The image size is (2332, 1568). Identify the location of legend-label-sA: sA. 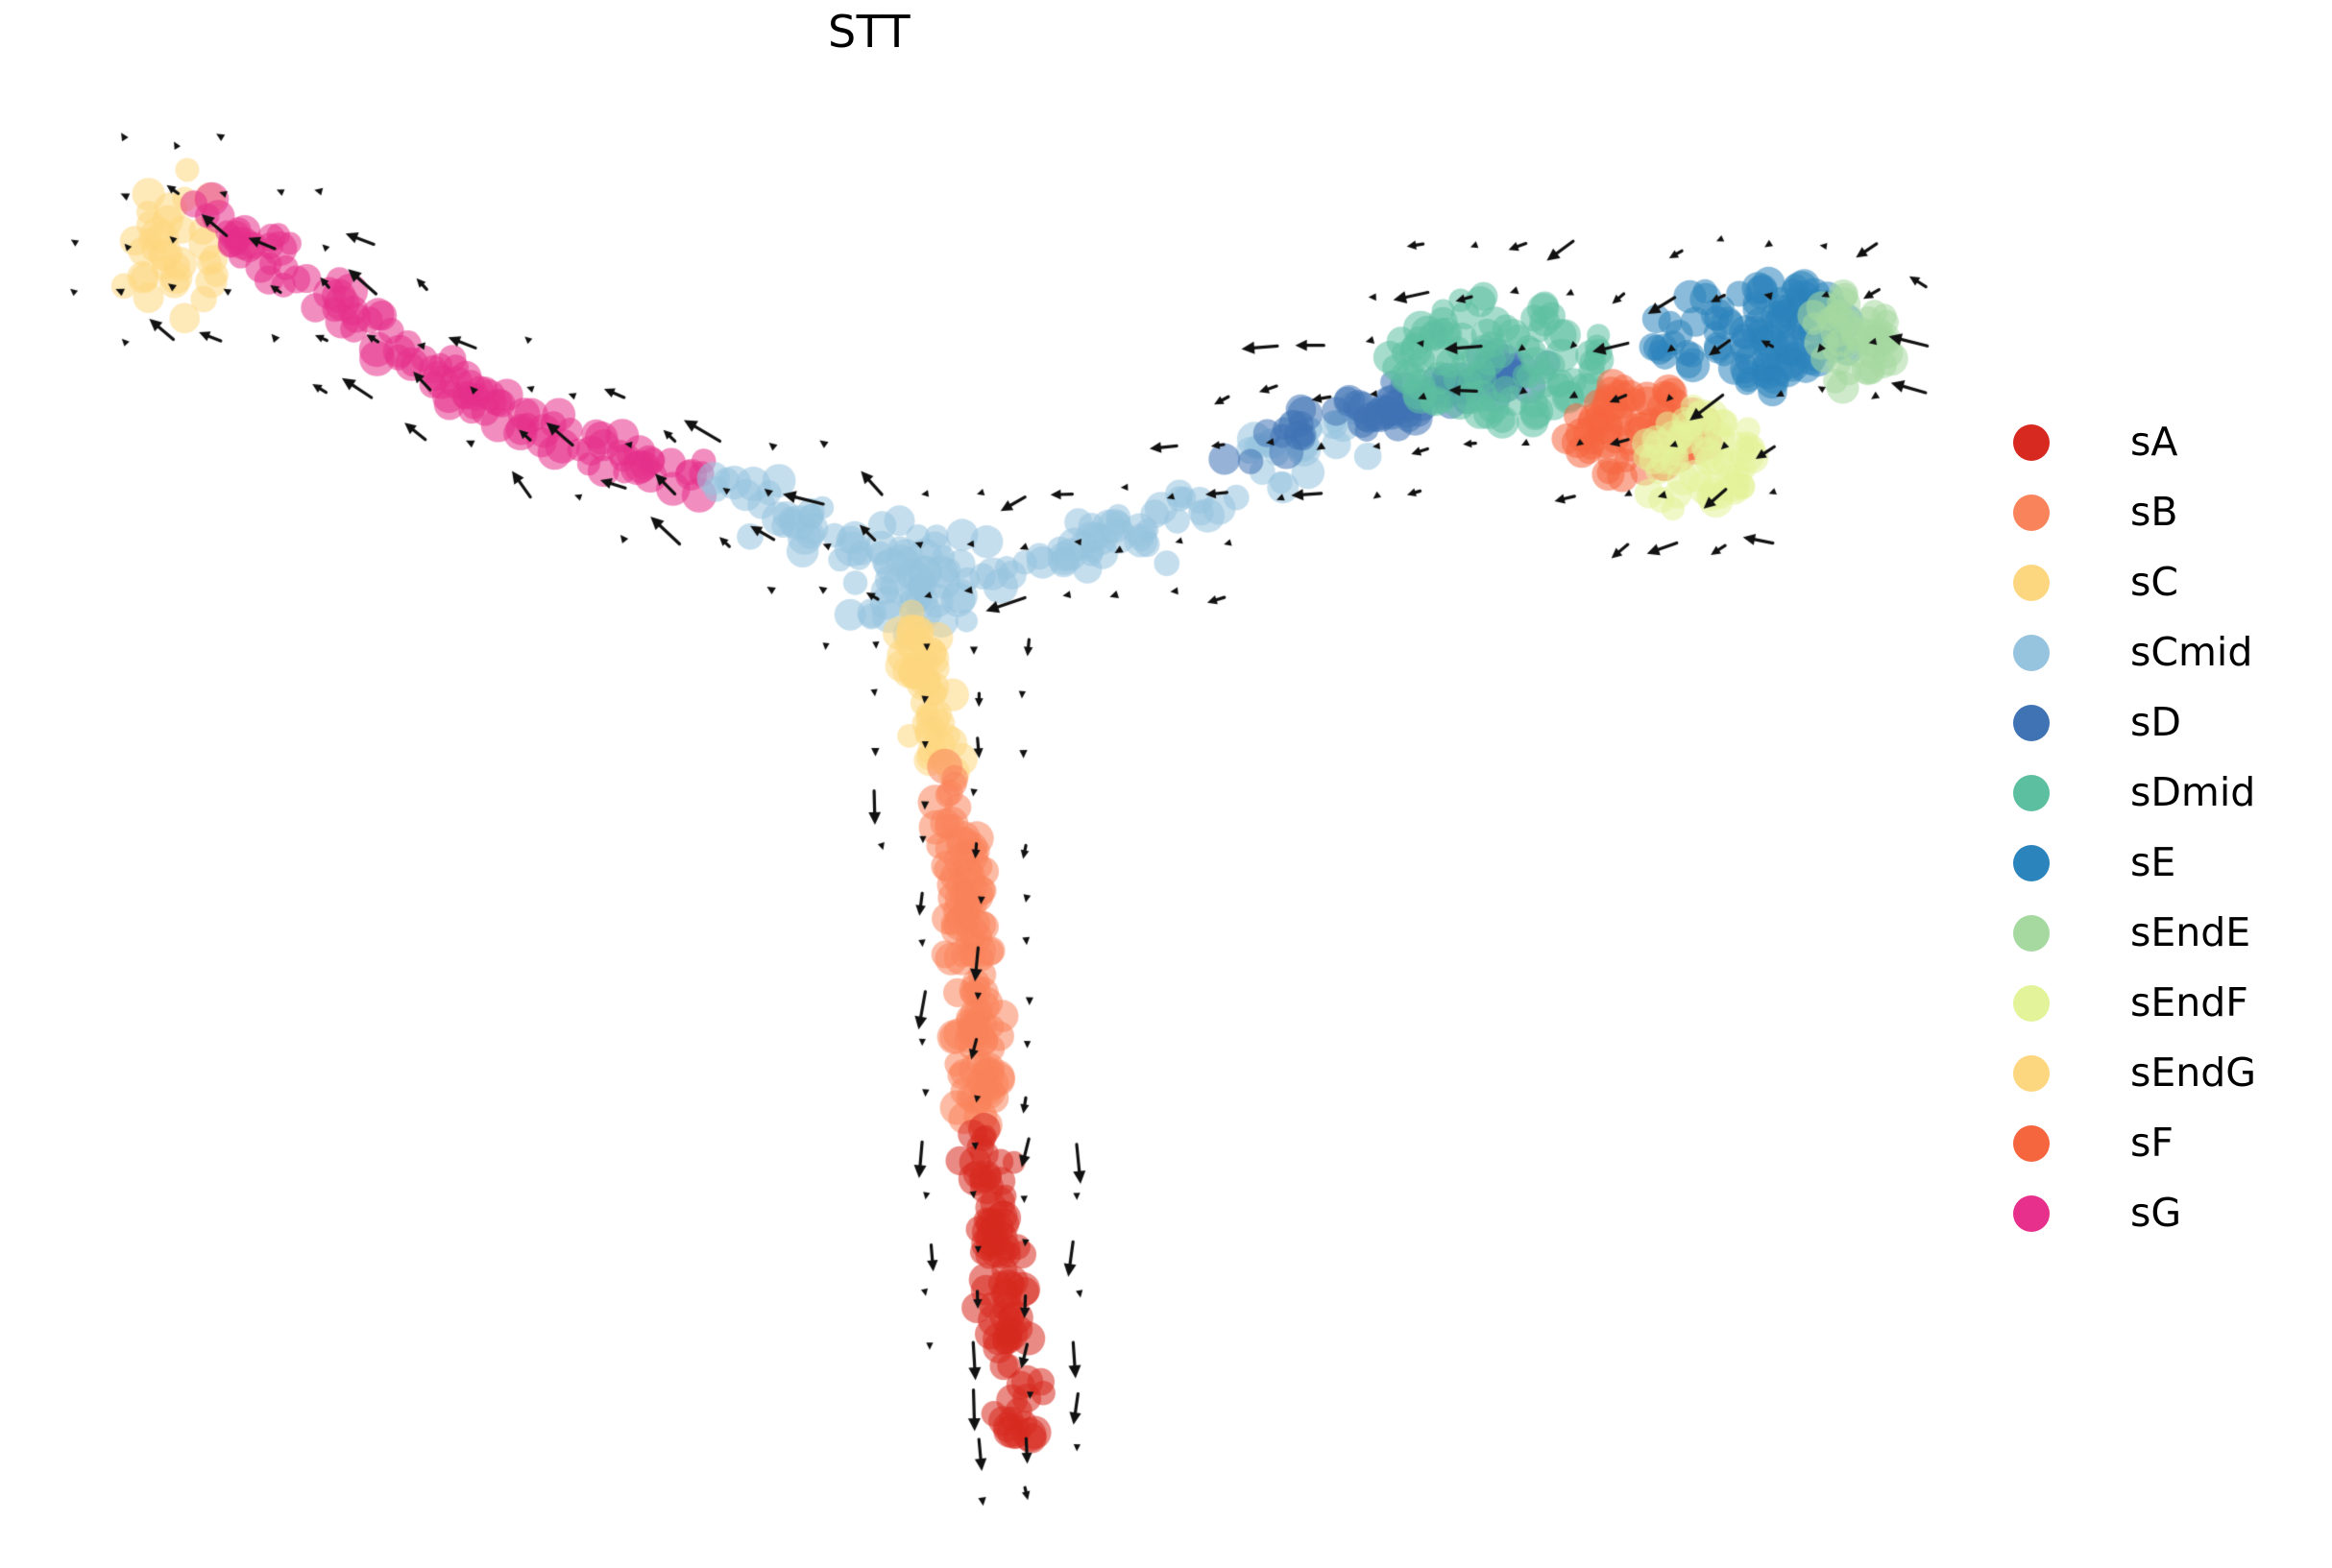
(2154, 442).